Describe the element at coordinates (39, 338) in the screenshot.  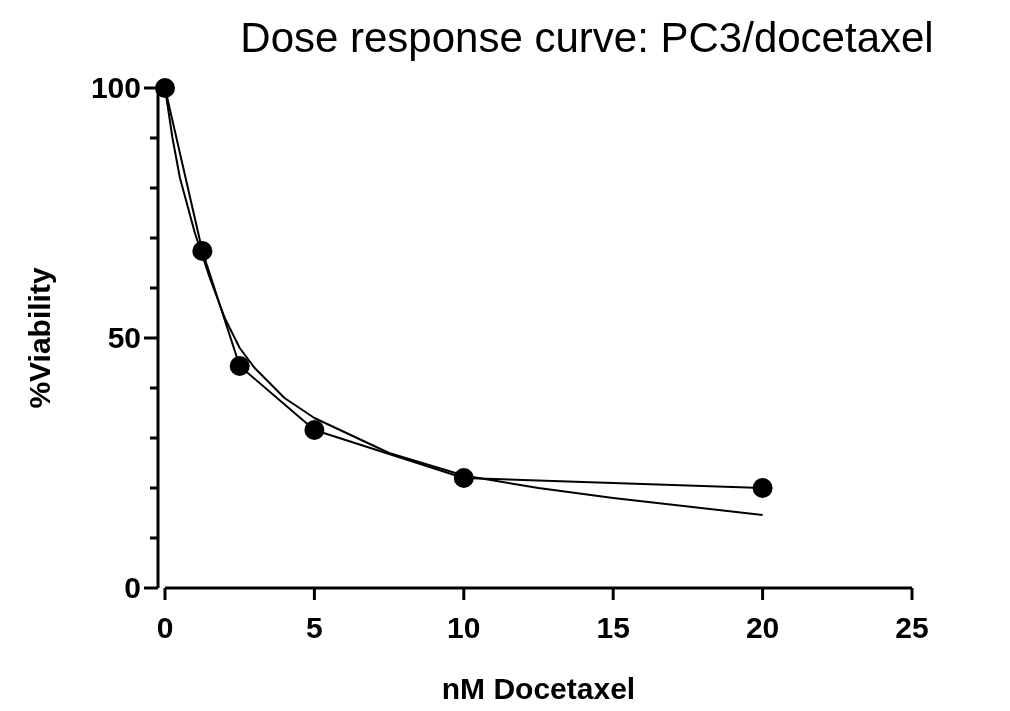
I see `y-axis-title: %Viability` at that location.